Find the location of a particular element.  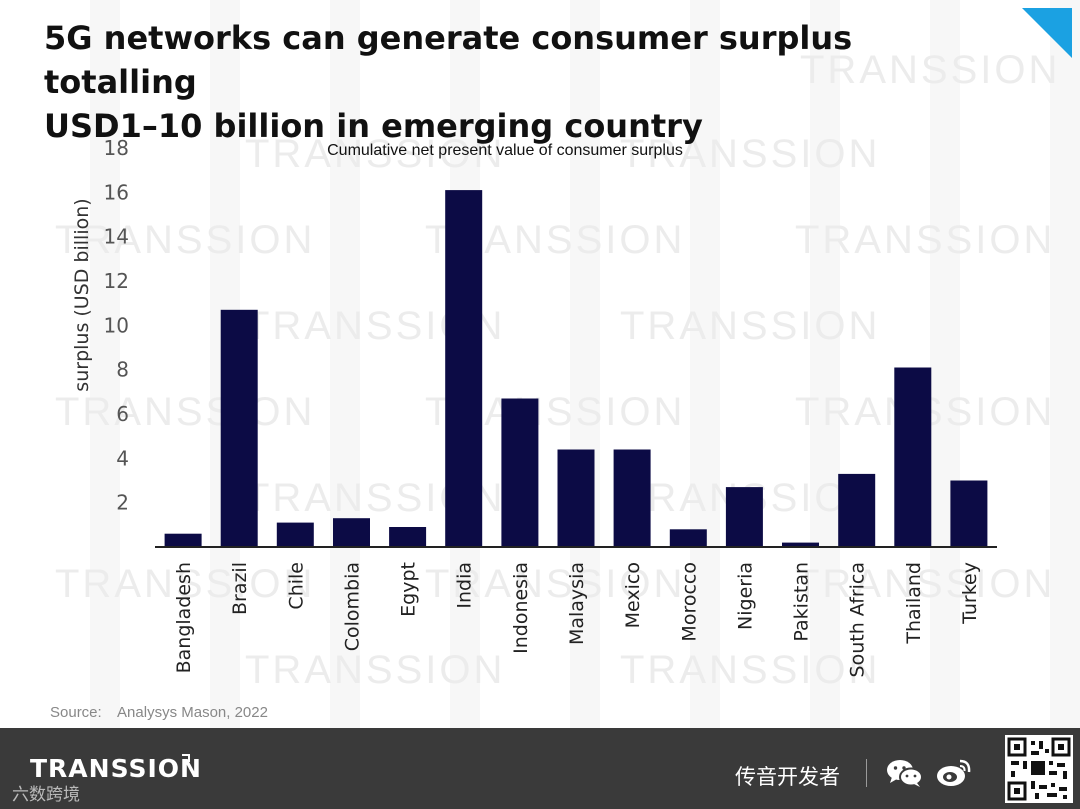

x-tick-label: Brazil is located at coordinates (240, 588).